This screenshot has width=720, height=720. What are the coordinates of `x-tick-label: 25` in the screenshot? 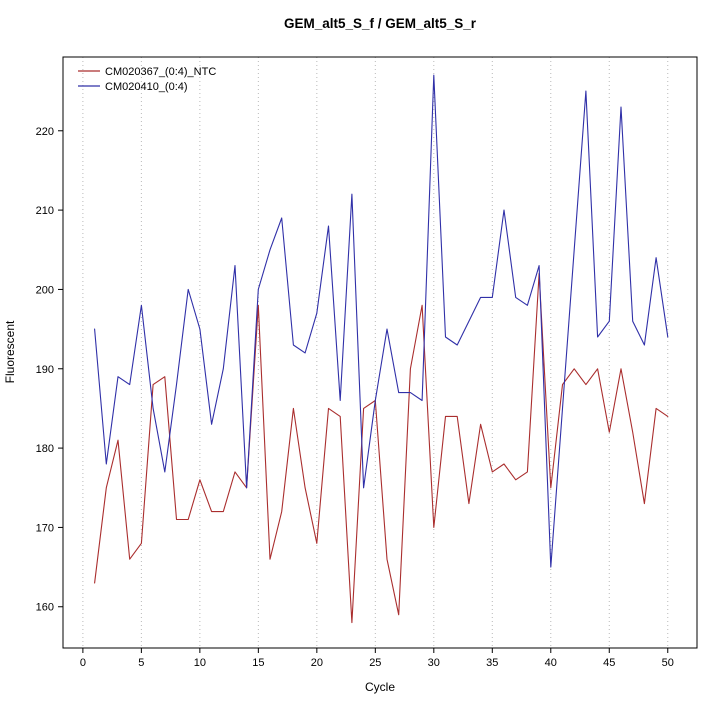 It's located at (375, 663).